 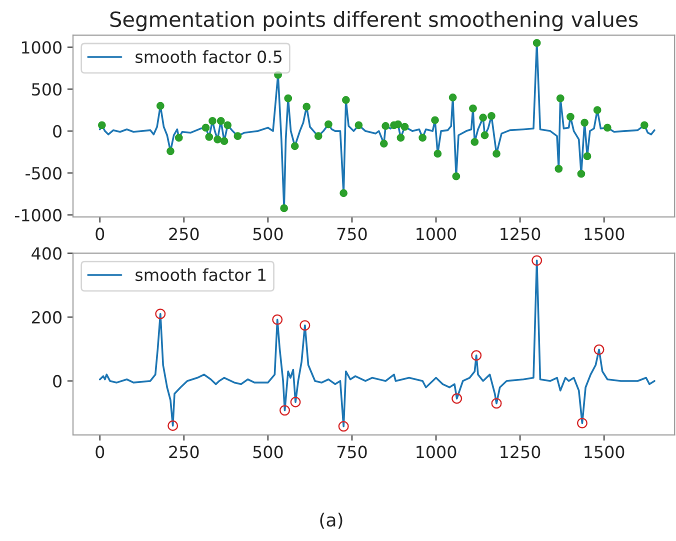 I want to click on y-tick-label: -1000, so click(x=38, y=215).